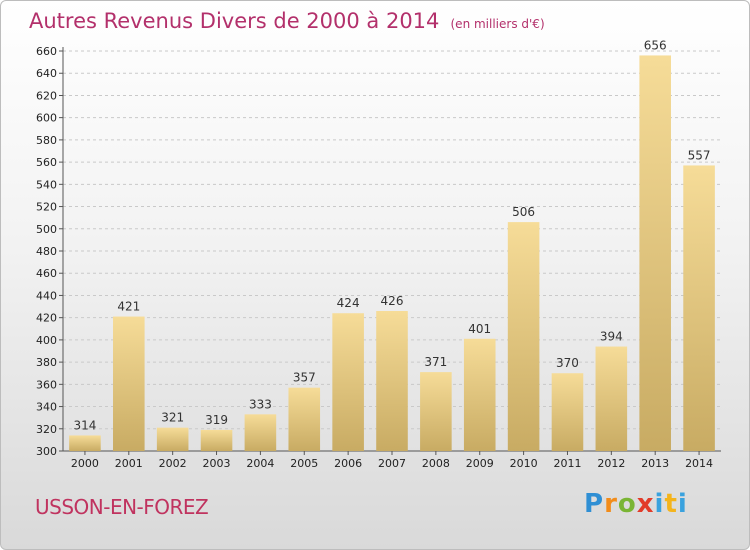 The width and height of the screenshot is (750, 550). I want to click on value-label: 370, so click(567, 363).